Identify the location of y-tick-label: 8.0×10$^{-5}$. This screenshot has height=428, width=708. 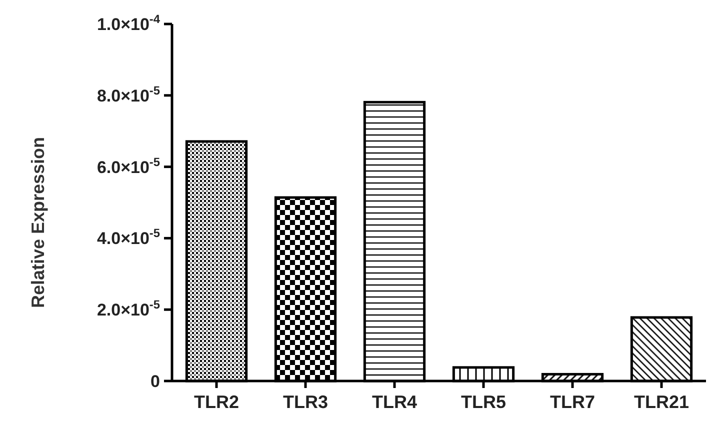
(128, 94).